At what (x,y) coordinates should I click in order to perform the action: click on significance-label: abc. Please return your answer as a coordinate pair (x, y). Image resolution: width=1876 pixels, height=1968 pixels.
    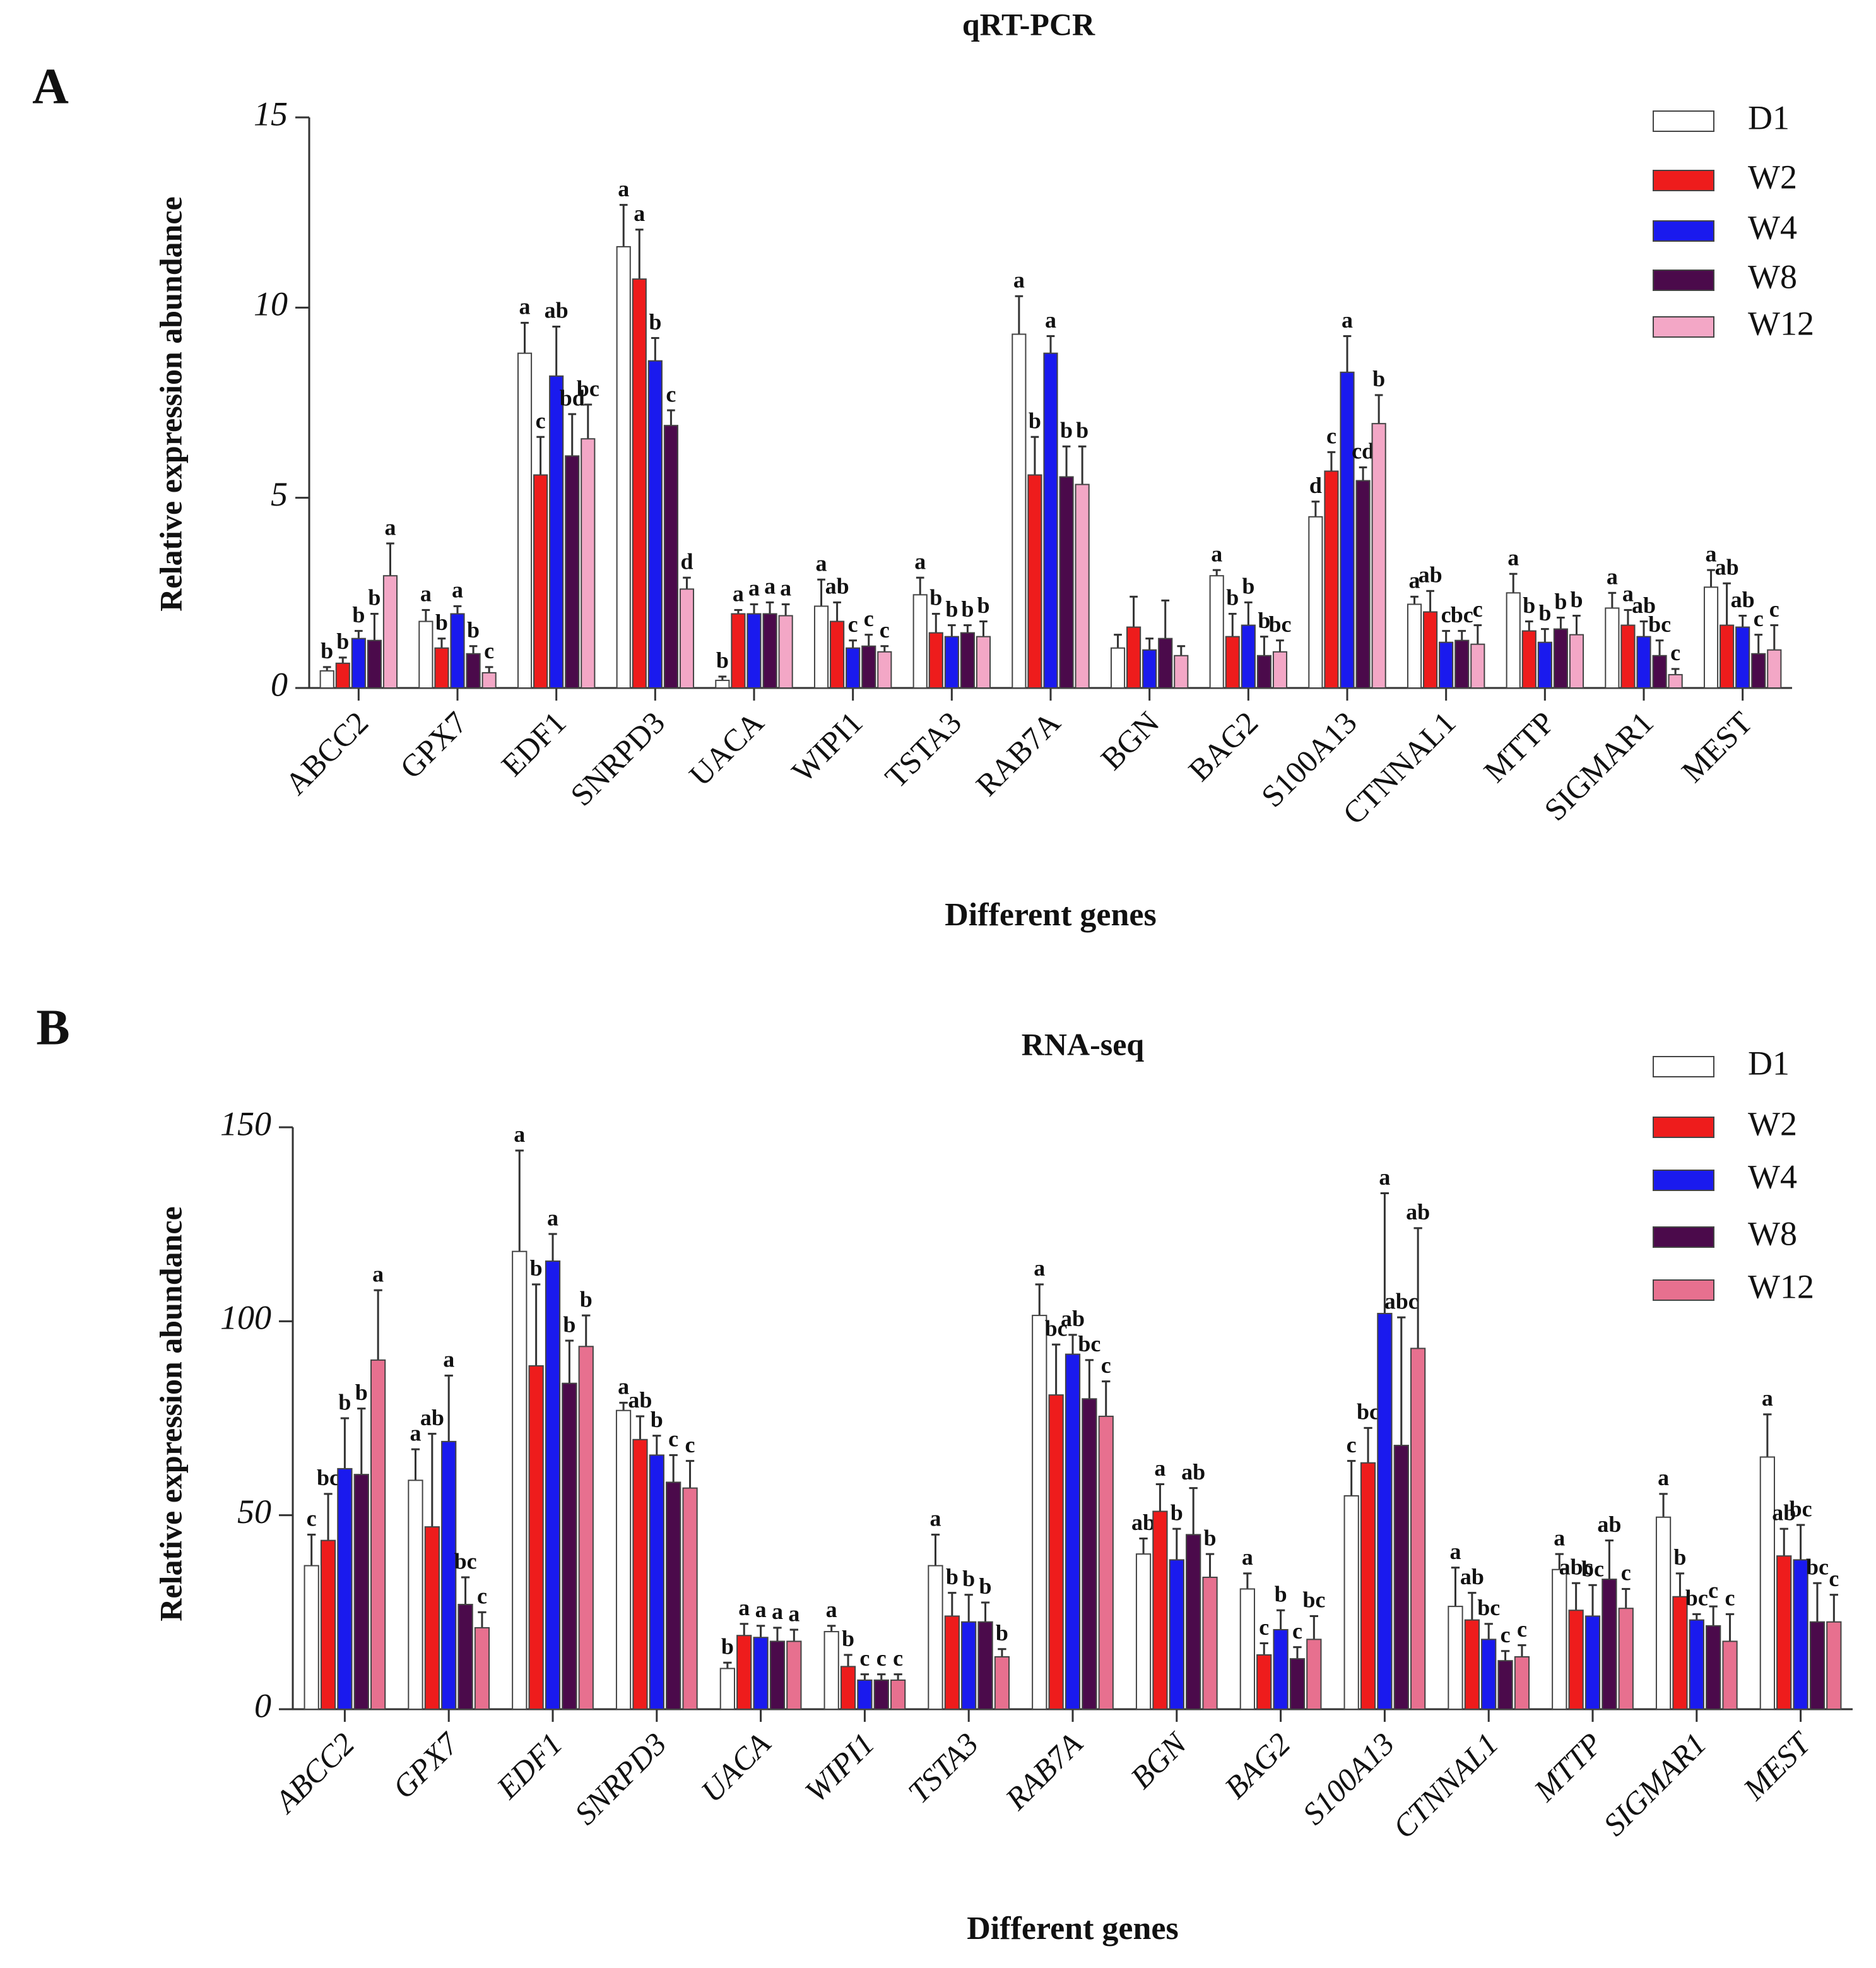
    Looking at the image, I should click on (1402, 1300).